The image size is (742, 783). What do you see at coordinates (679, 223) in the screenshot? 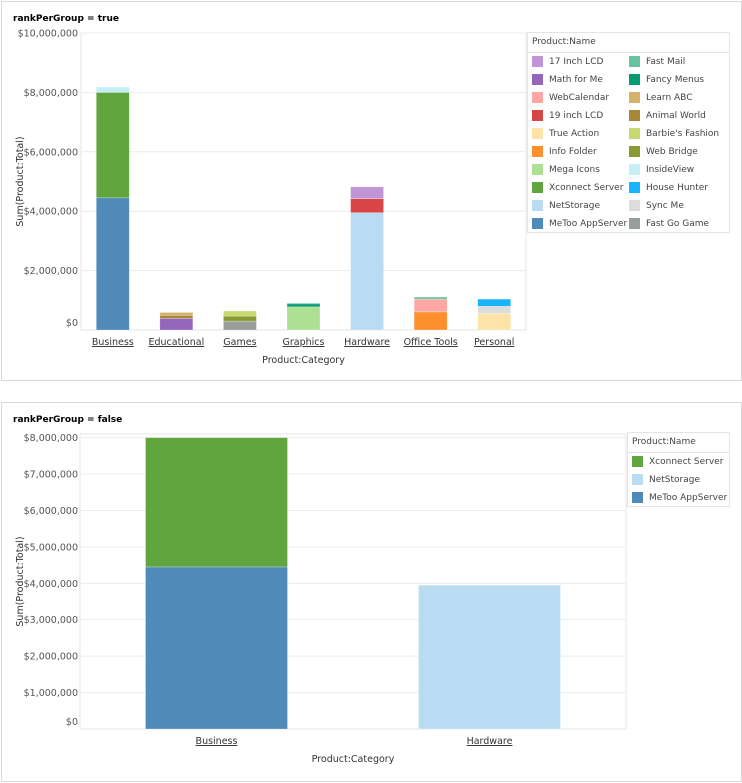
I see `legend-item: Fast Go Game` at bounding box center [679, 223].